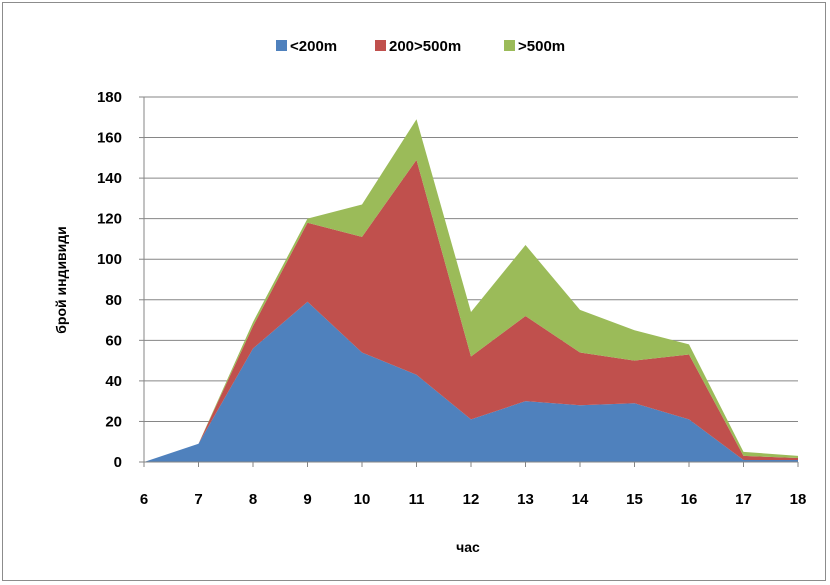 The width and height of the screenshot is (830, 585). I want to click on legend-label: 200>500m, so click(425, 46).